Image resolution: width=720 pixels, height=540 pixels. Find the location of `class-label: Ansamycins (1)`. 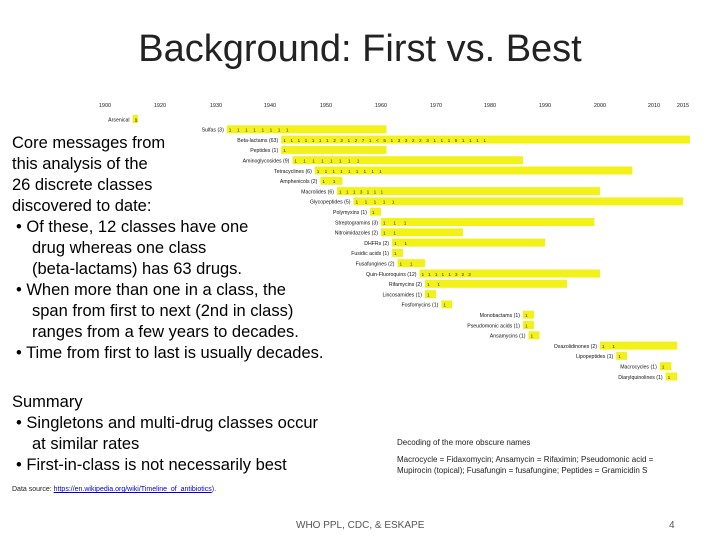

class-label: Ansamycins (1) is located at coordinates (508, 337).